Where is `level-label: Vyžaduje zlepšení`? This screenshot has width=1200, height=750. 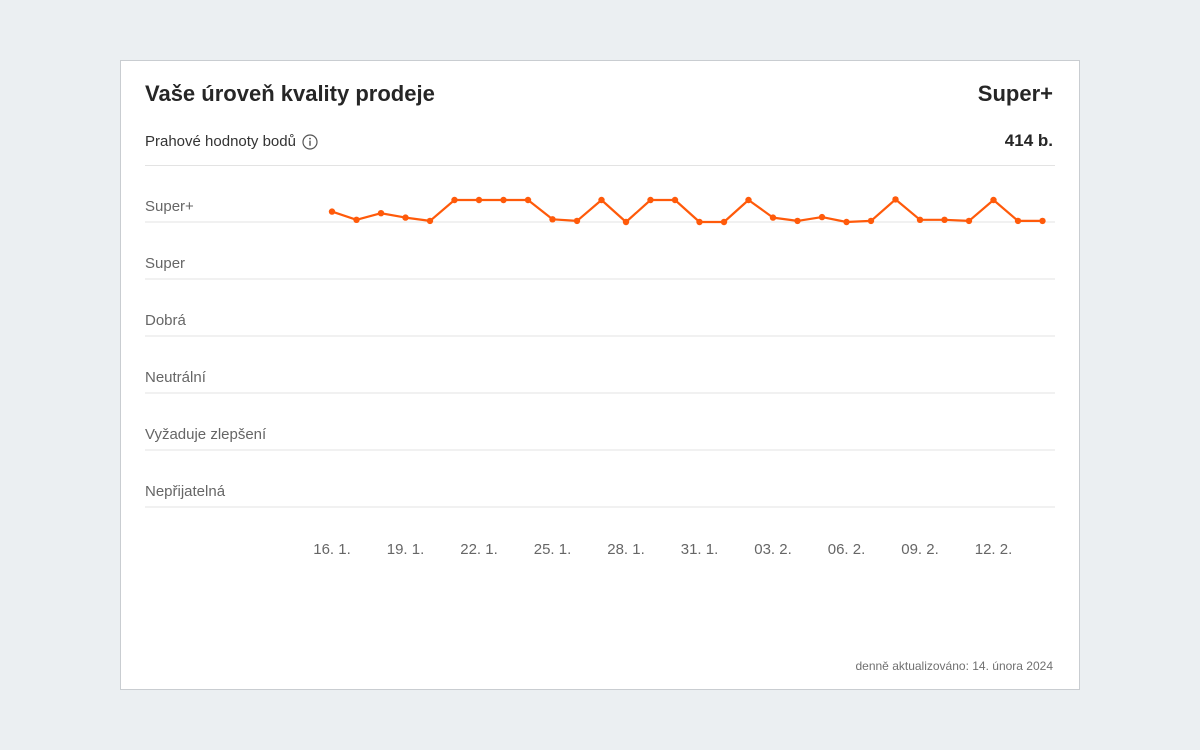 level-label: Vyžaduje zlepšení is located at coordinates (206, 434).